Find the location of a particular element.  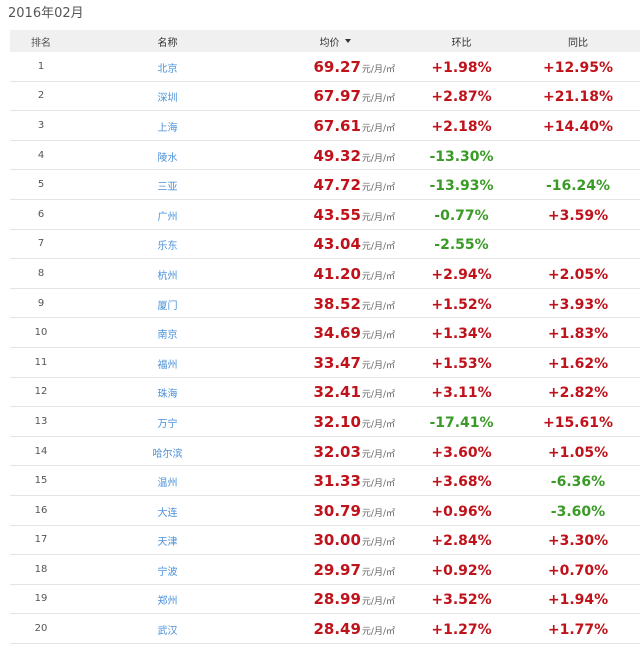

mom-cell: +2.87% is located at coordinates (461, 95).